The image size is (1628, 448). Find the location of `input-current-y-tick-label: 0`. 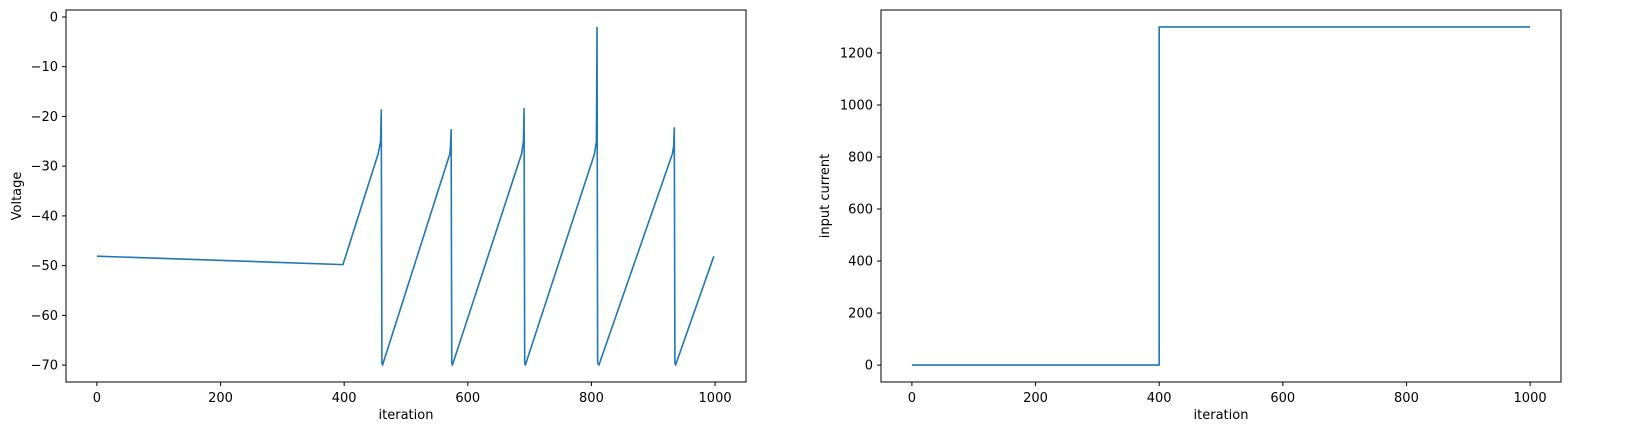

input-current-y-tick-label: 0 is located at coordinates (869, 366).